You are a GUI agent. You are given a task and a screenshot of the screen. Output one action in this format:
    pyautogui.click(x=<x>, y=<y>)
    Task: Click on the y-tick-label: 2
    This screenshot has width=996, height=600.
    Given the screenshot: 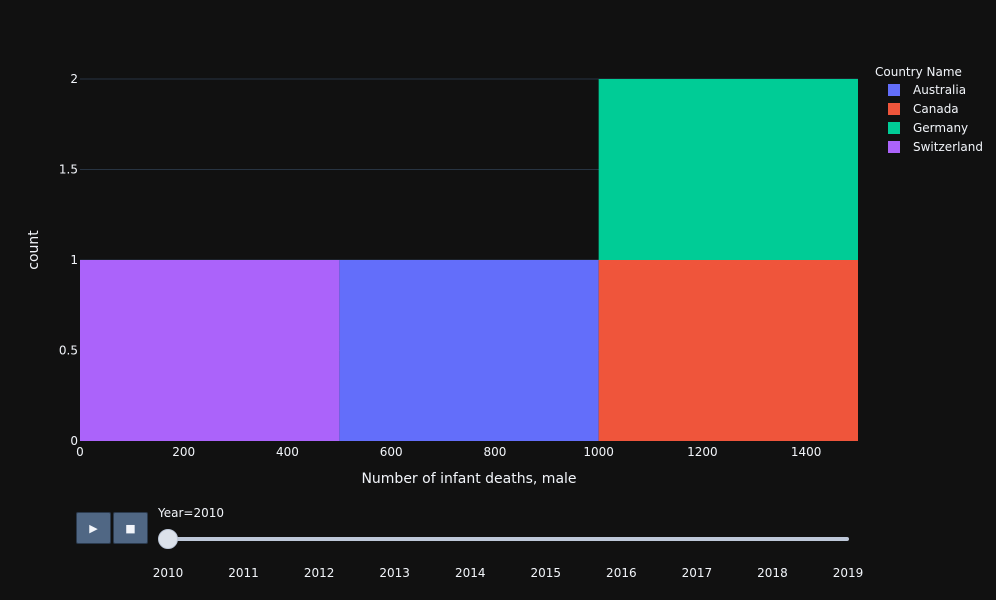 What is the action you would take?
    pyautogui.click(x=74, y=79)
    